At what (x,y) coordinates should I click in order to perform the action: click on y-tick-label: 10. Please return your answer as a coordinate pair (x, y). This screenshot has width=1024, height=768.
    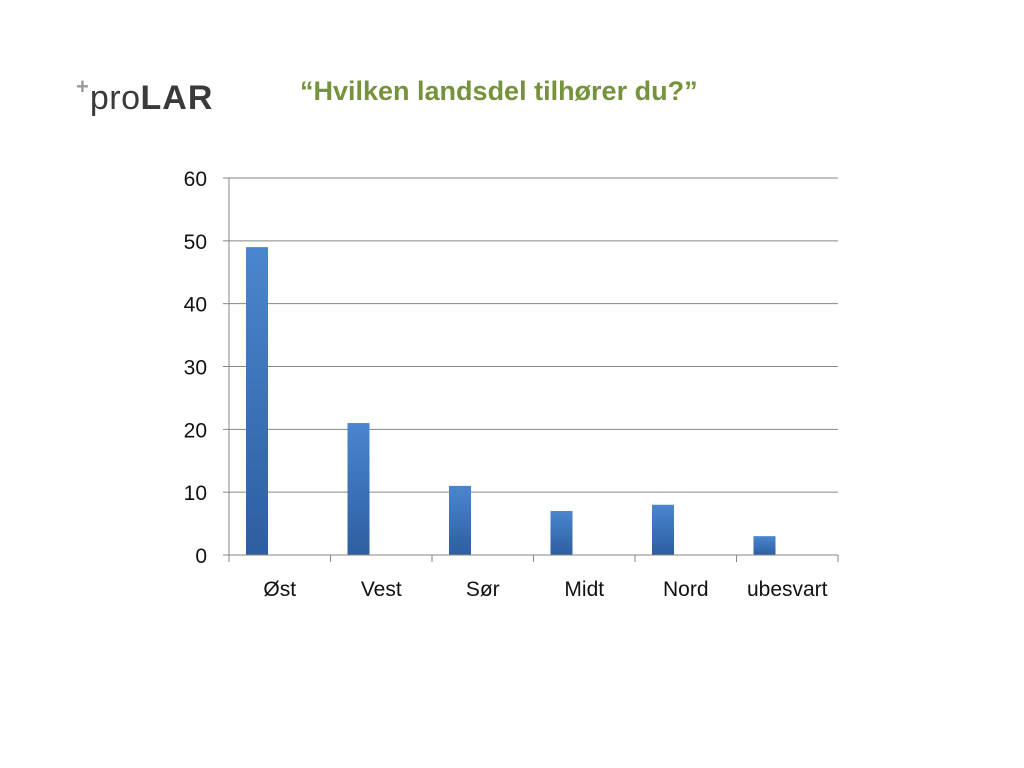
    Looking at the image, I should click on (195, 493).